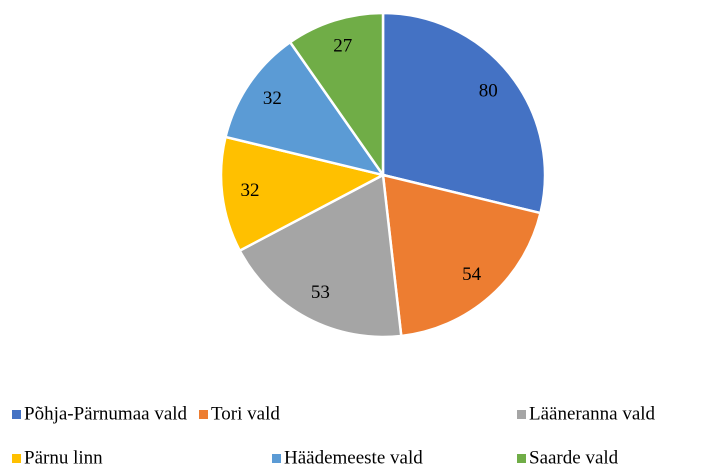 This screenshot has height=472, width=717. Describe the element at coordinates (342, 46) in the screenshot. I see `data-label: 27` at that location.